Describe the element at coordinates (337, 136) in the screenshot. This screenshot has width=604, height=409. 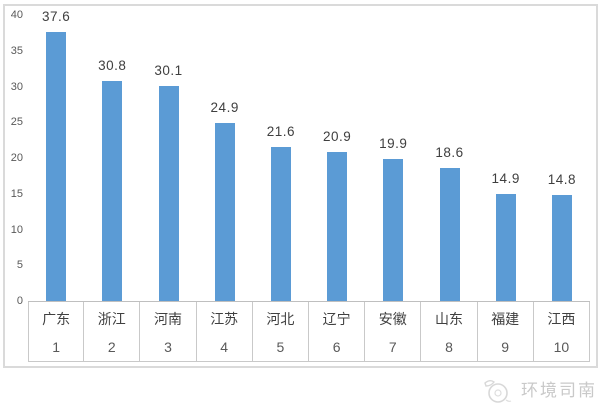
I see `bar-value-label: 20.9` at that location.